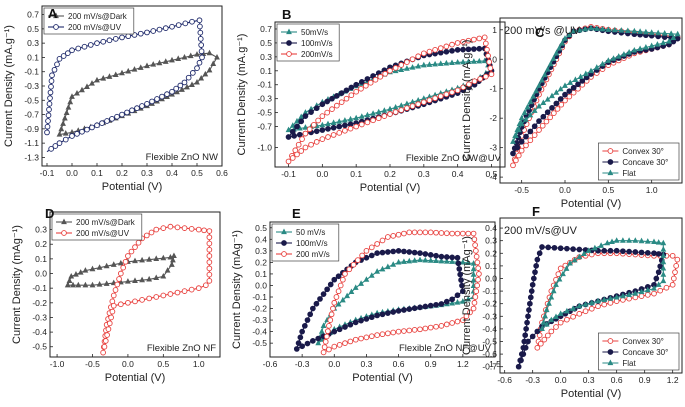 This screenshot has height=407, width=685. I want to click on y-tick-label: -0.5, so click(39, 347).